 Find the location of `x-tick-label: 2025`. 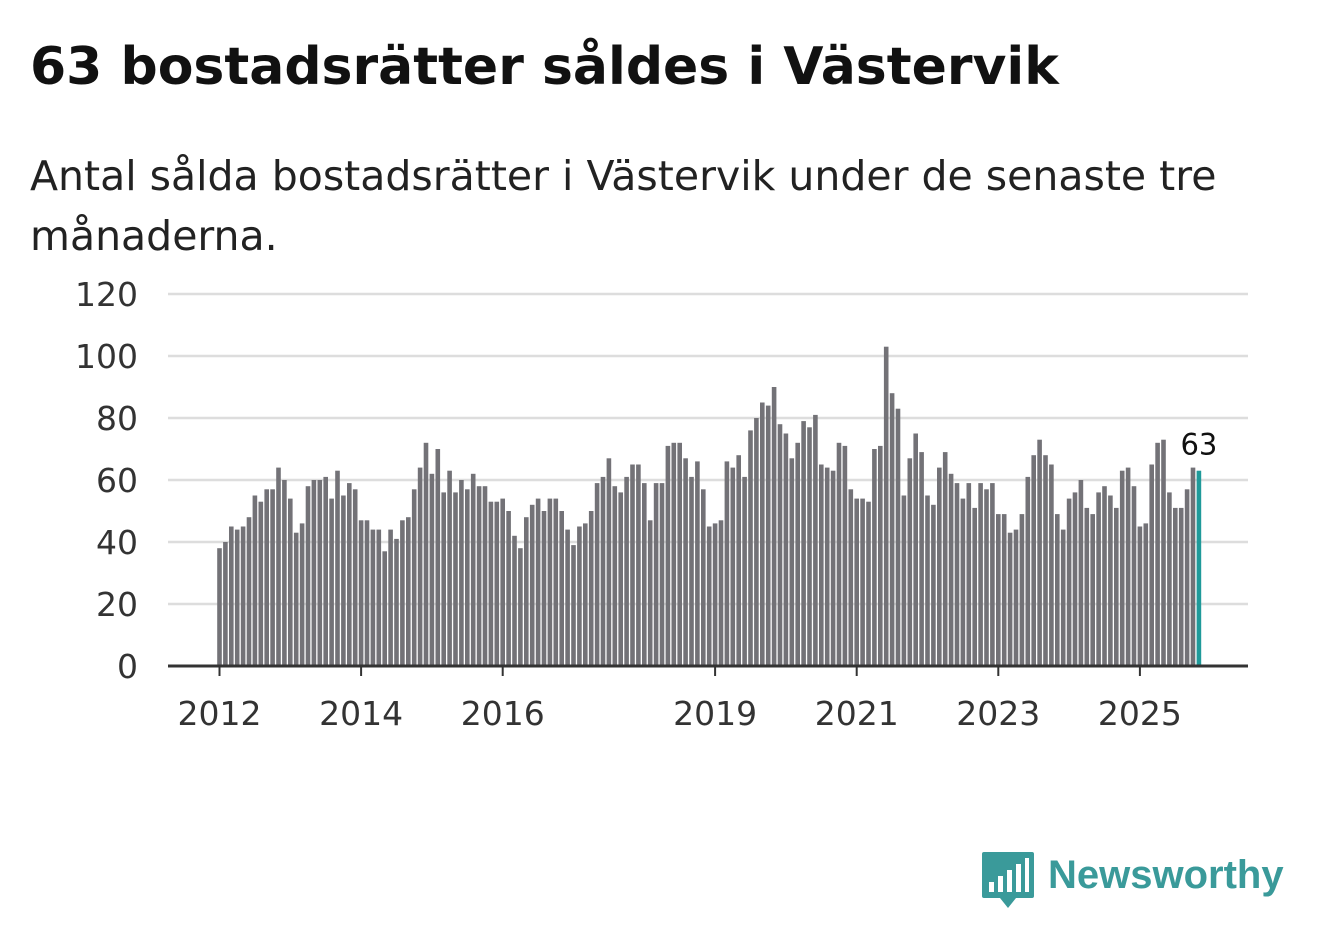

x-tick-label: 2025 is located at coordinates (1140, 713).